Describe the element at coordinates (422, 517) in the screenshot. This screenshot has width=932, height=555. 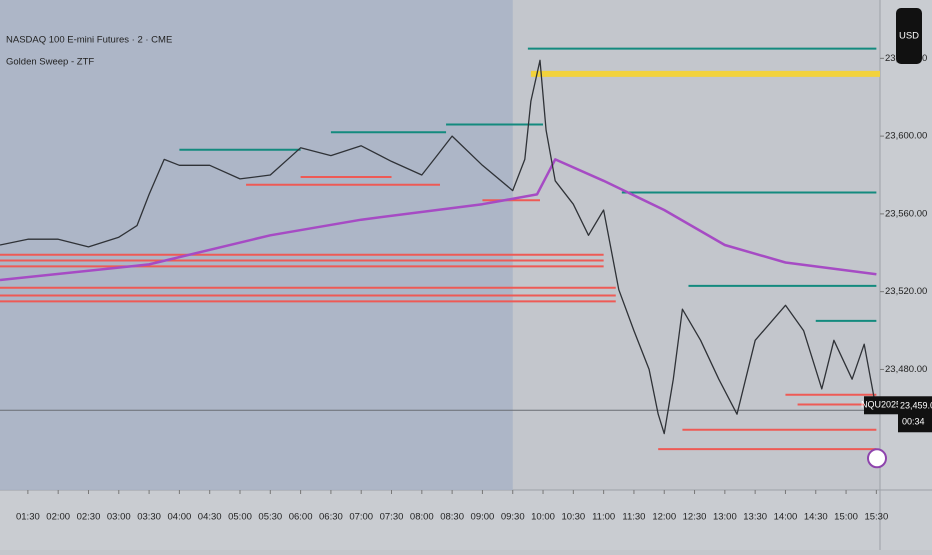
I see `x-tick-label: 08:00` at that location.